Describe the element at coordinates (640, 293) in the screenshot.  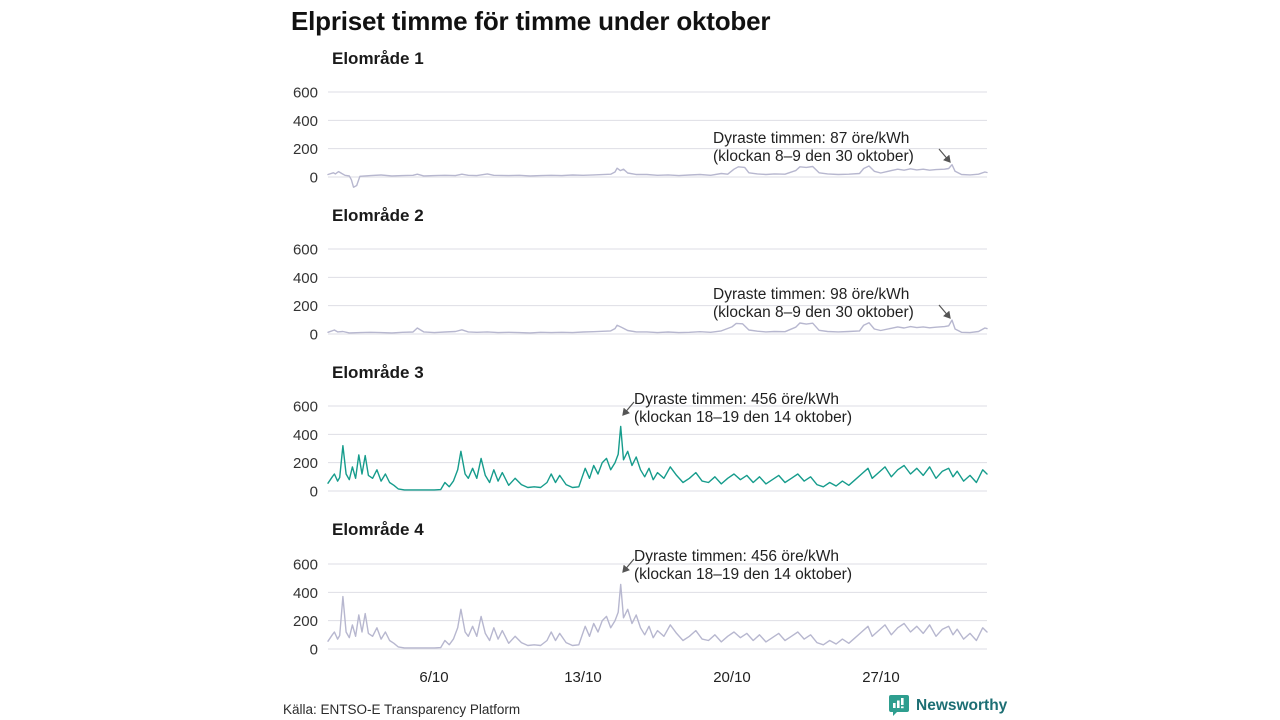
I see `line-chart-elomrade-2: 600 400 200 0` at that location.